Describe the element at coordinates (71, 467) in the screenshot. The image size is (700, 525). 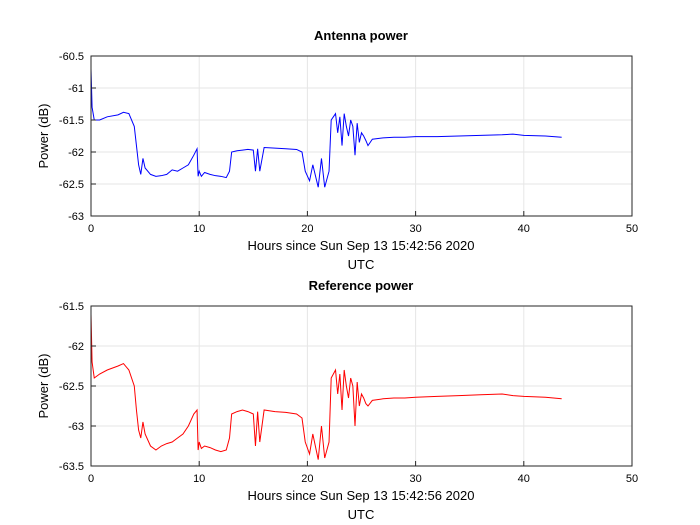
I see `y-tick-label: -63.5` at that location.